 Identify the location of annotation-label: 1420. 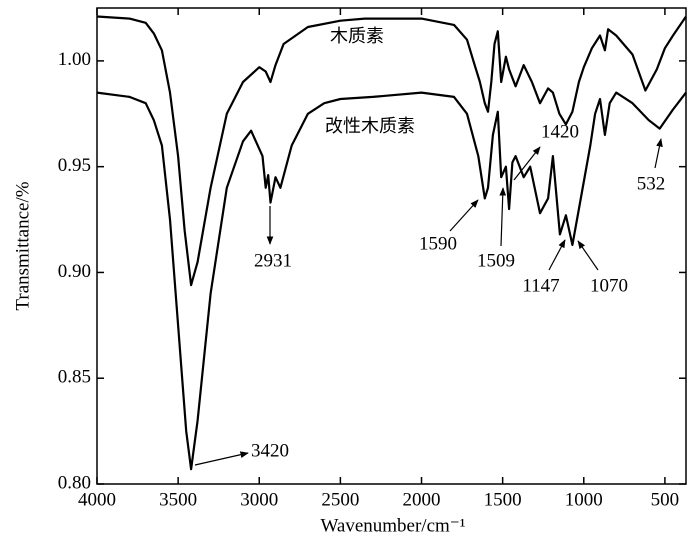
(560, 131).